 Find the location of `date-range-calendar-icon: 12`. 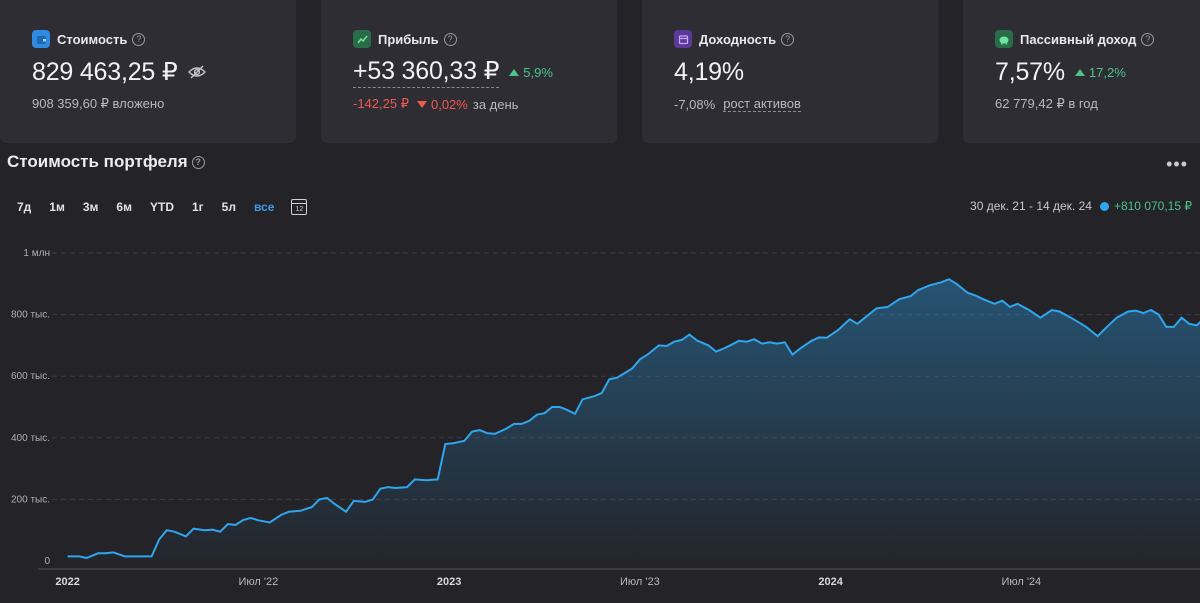

date-range-calendar-icon: 12 is located at coordinates (299, 207).